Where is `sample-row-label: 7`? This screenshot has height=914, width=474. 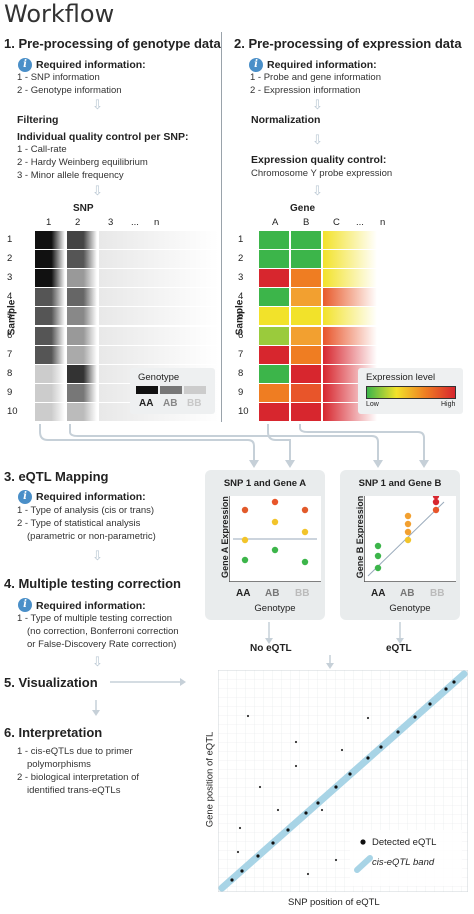 sample-row-label: 7 is located at coordinates (241, 354).